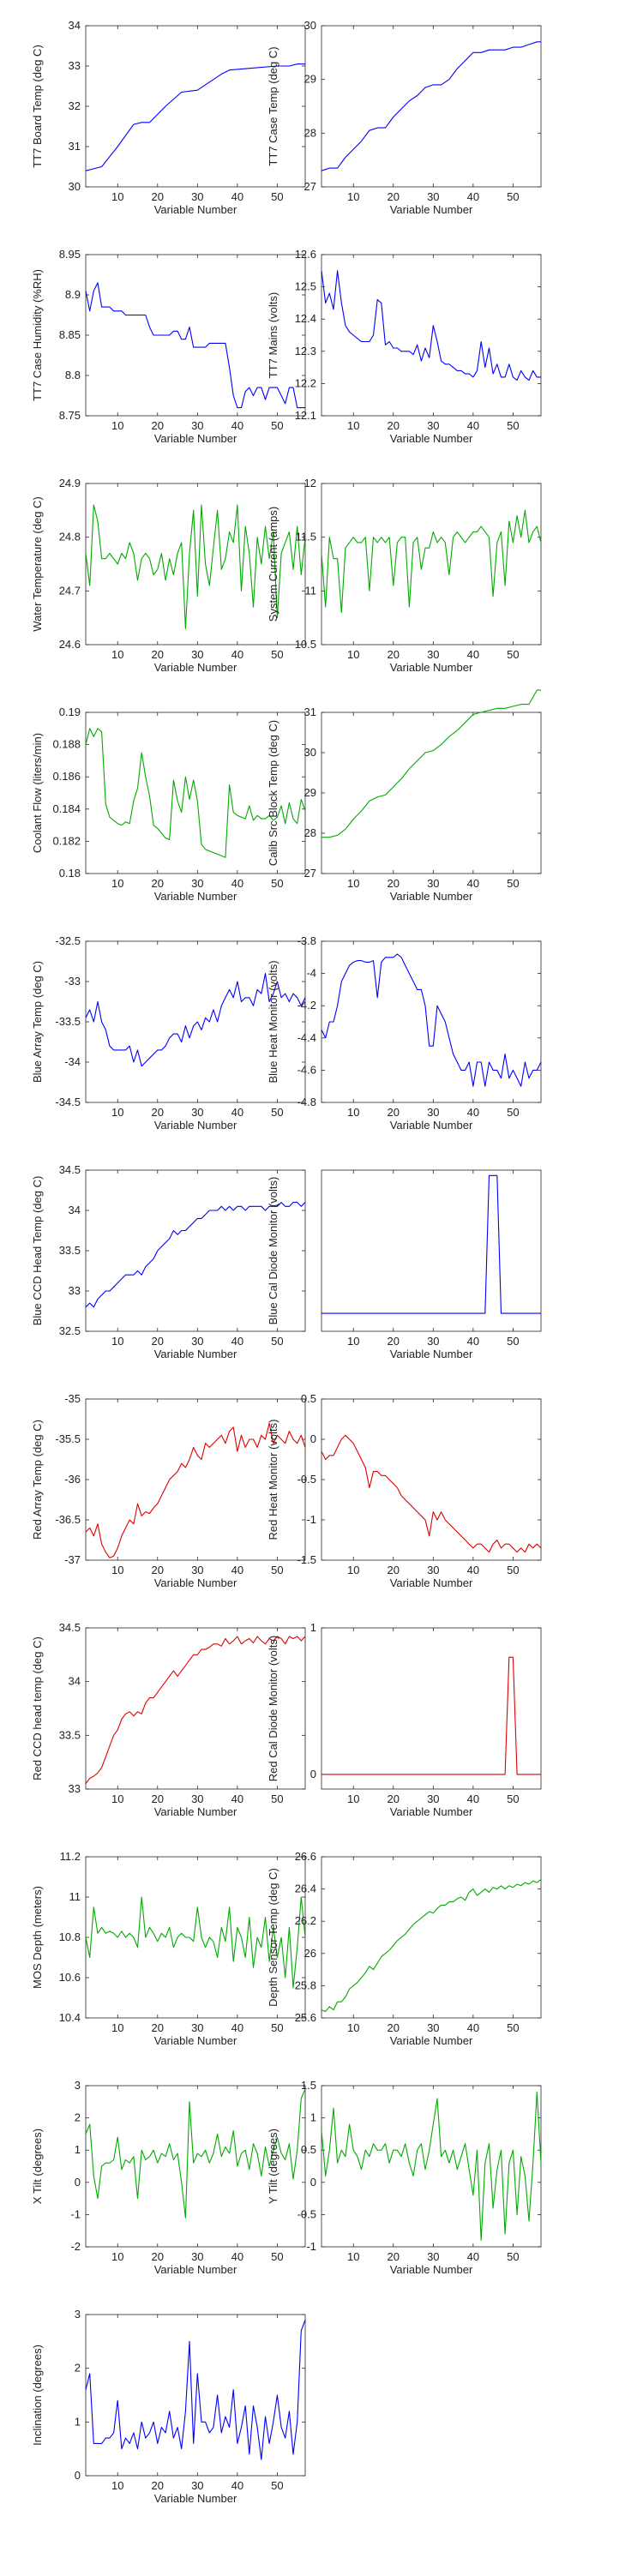 This screenshot has width=643, height=2576. I want to click on y-tick-label: 31, so click(310, 712).